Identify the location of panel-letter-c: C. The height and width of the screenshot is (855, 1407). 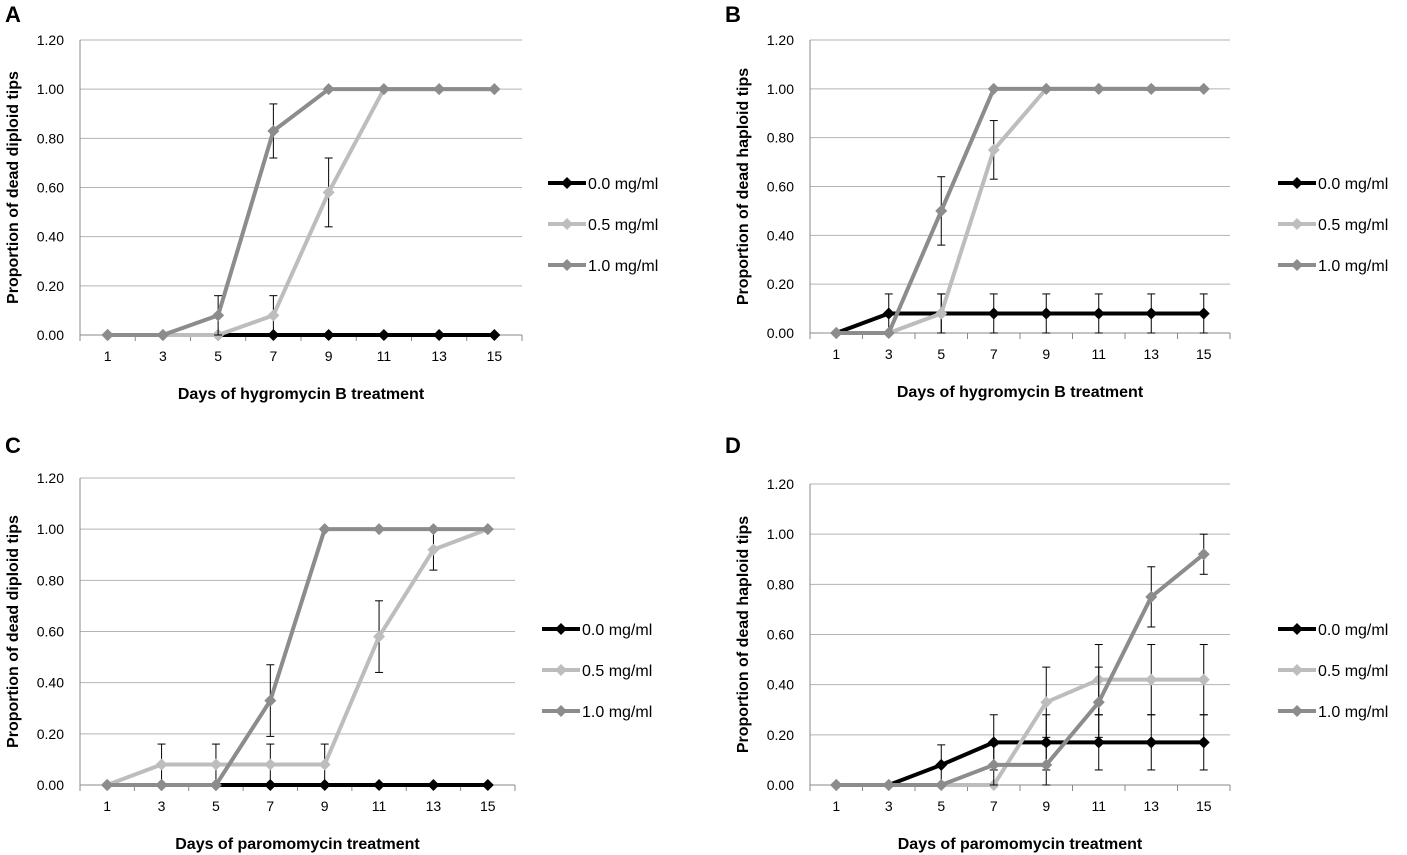
(13, 445).